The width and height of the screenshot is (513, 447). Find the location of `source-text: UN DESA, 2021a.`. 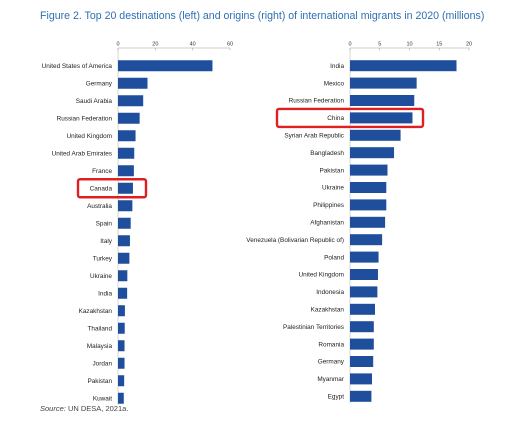

source-text: UN DESA, 2021a. is located at coordinates (98, 408).